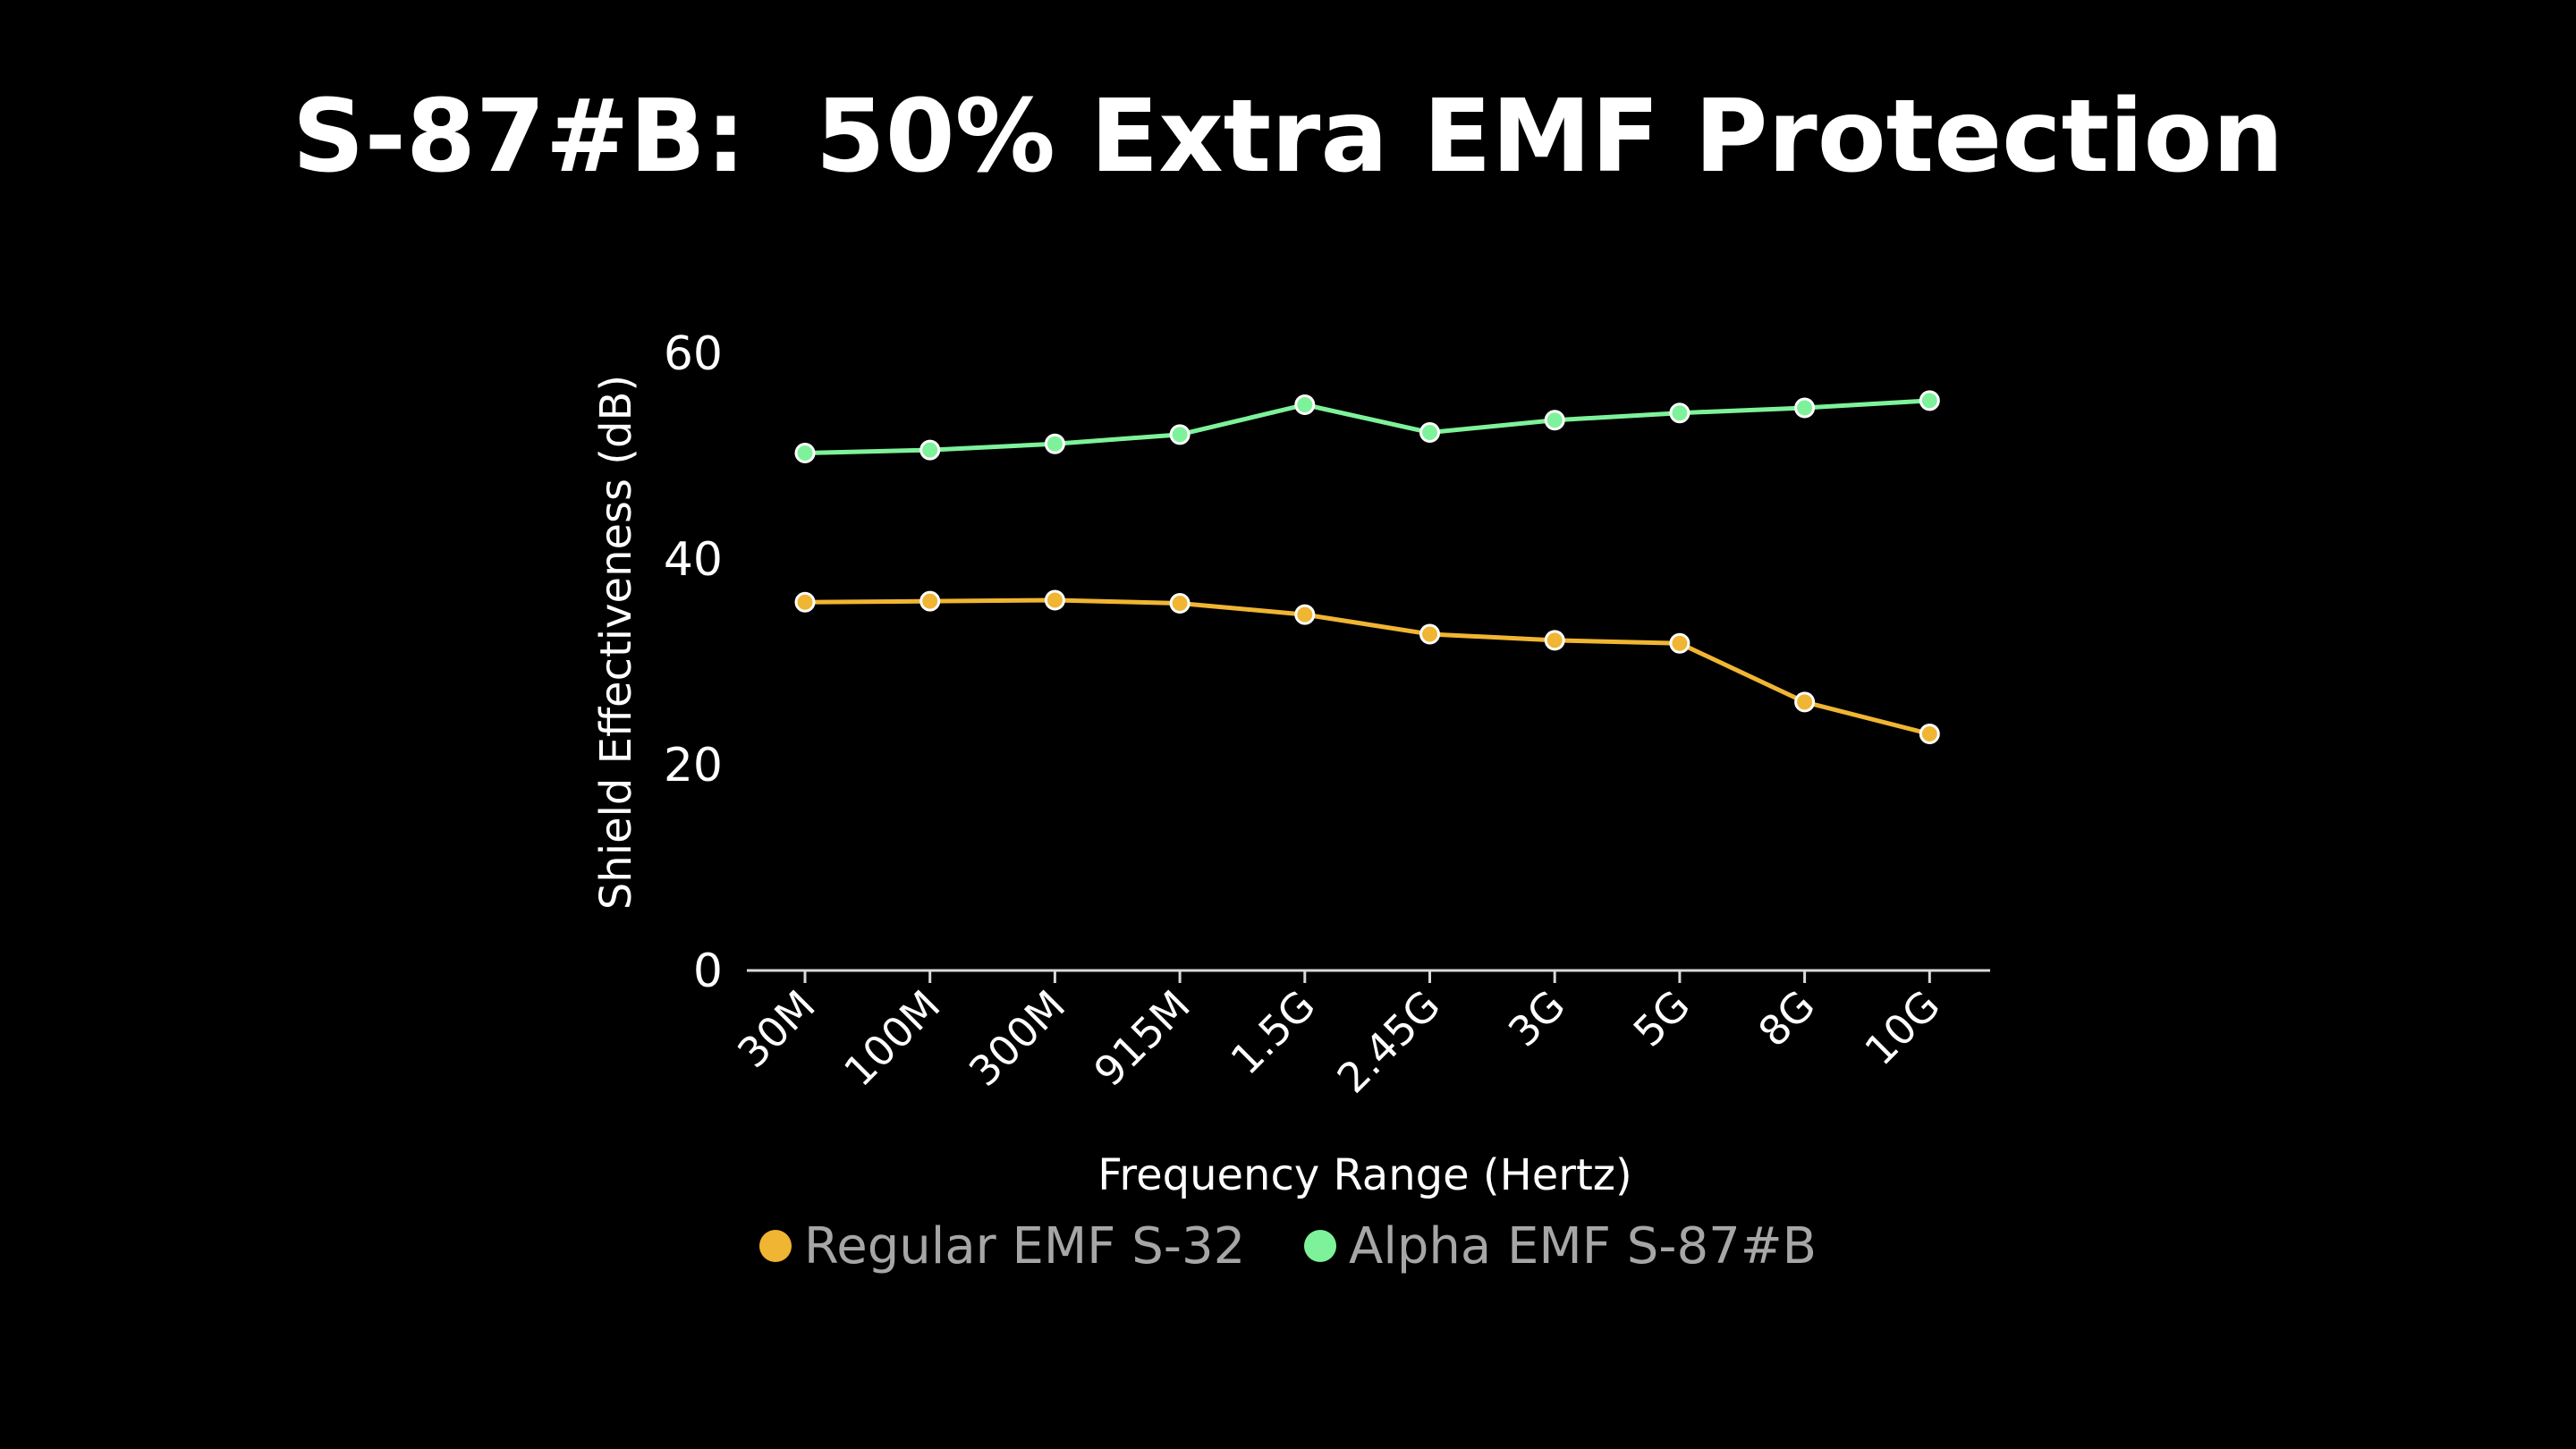  What do you see at coordinates (708, 971) in the screenshot?
I see `y-tick-label: 0` at bounding box center [708, 971].